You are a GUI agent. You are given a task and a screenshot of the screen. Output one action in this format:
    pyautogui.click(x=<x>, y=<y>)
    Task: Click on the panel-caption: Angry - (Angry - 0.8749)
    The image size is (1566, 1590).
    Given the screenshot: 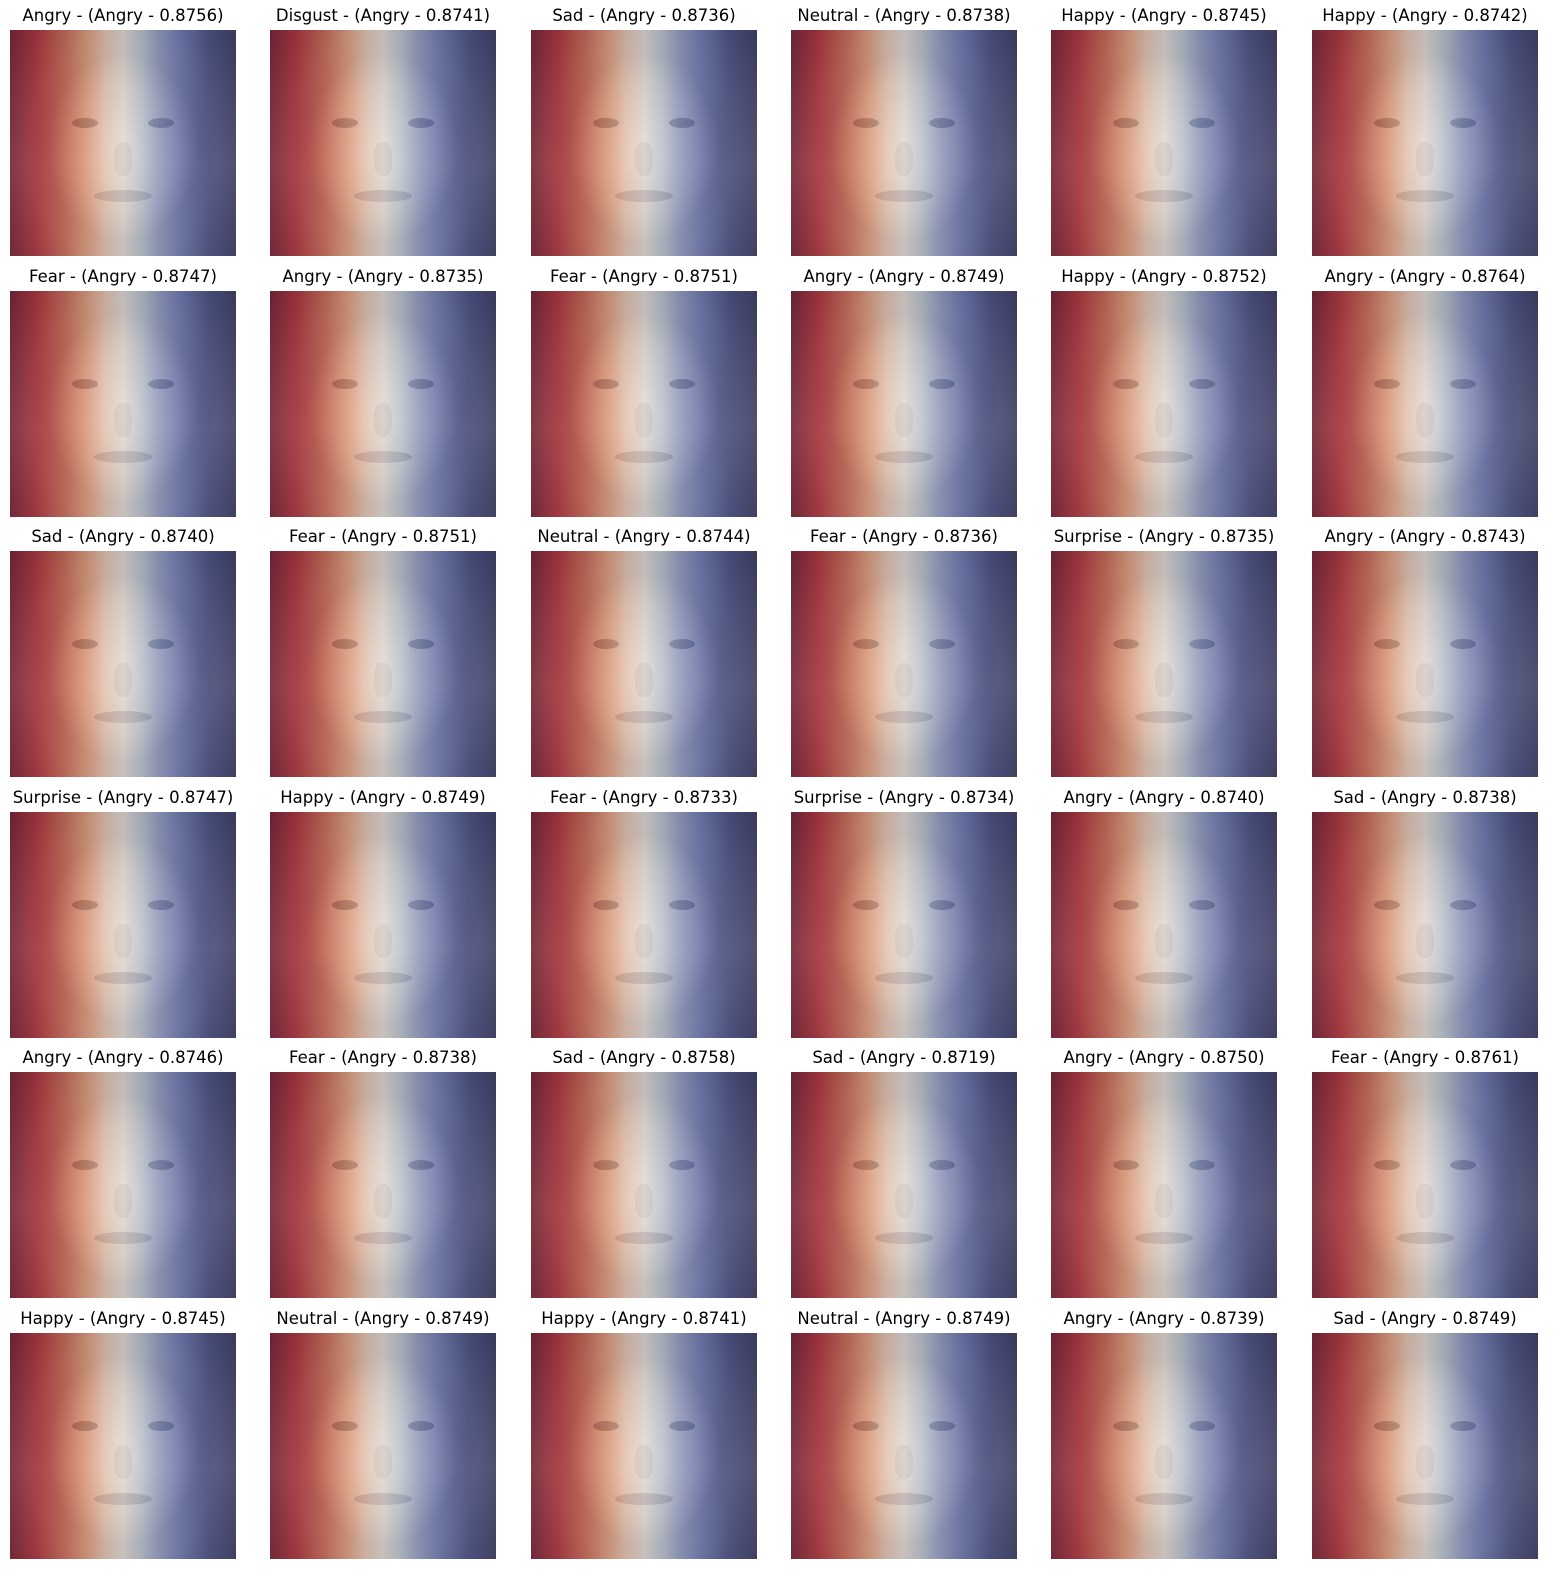 What is the action you would take?
    pyautogui.click(x=904, y=276)
    